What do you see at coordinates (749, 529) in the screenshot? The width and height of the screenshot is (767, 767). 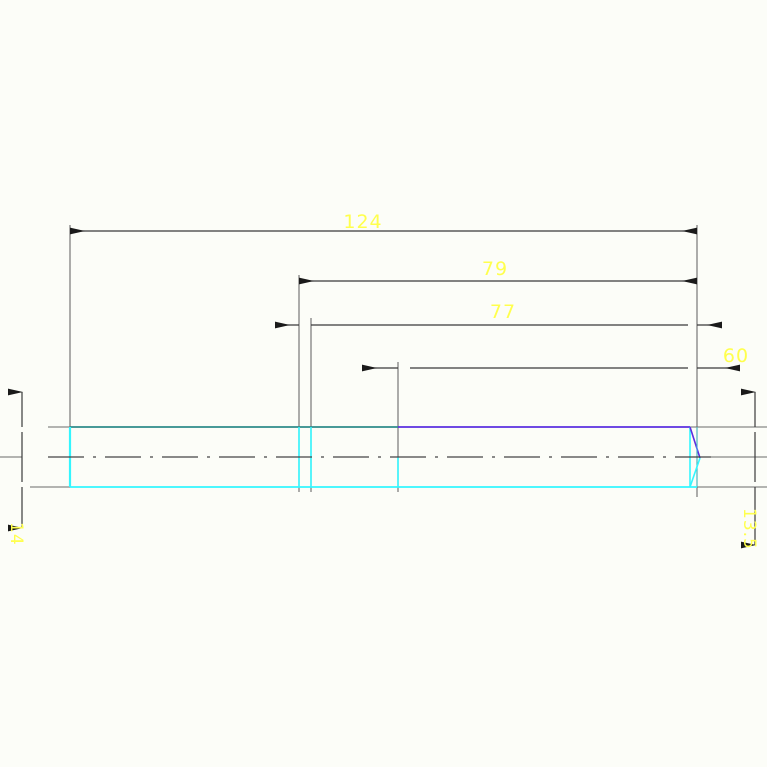 I see `dim-label-13-5: 13.5` at bounding box center [749, 529].